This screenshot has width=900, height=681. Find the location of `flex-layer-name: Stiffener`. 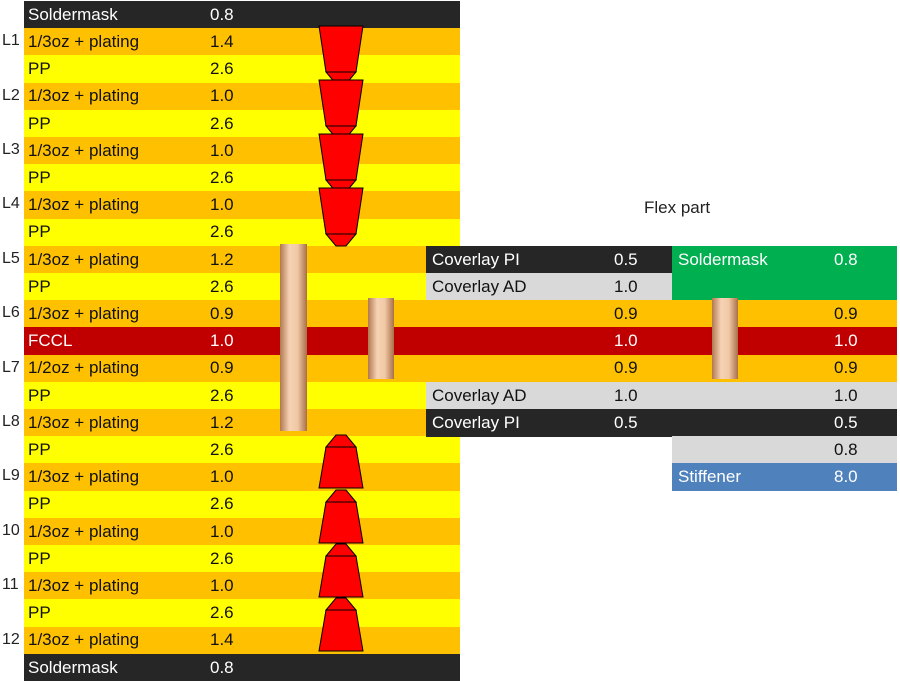

flex-layer-name: Stiffener is located at coordinates (710, 477).